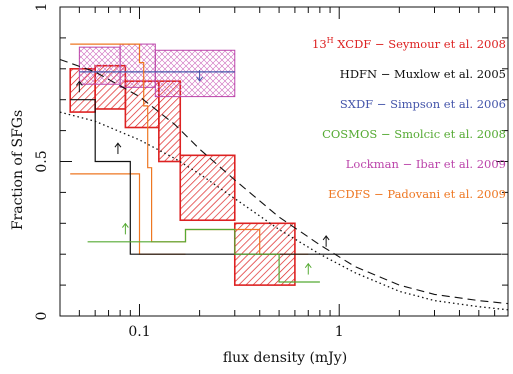 The height and width of the screenshot is (374, 513). I want to click on legend-entry-ecdfs: ECDFS − Padovani et al. 2009, so click(417, 194).